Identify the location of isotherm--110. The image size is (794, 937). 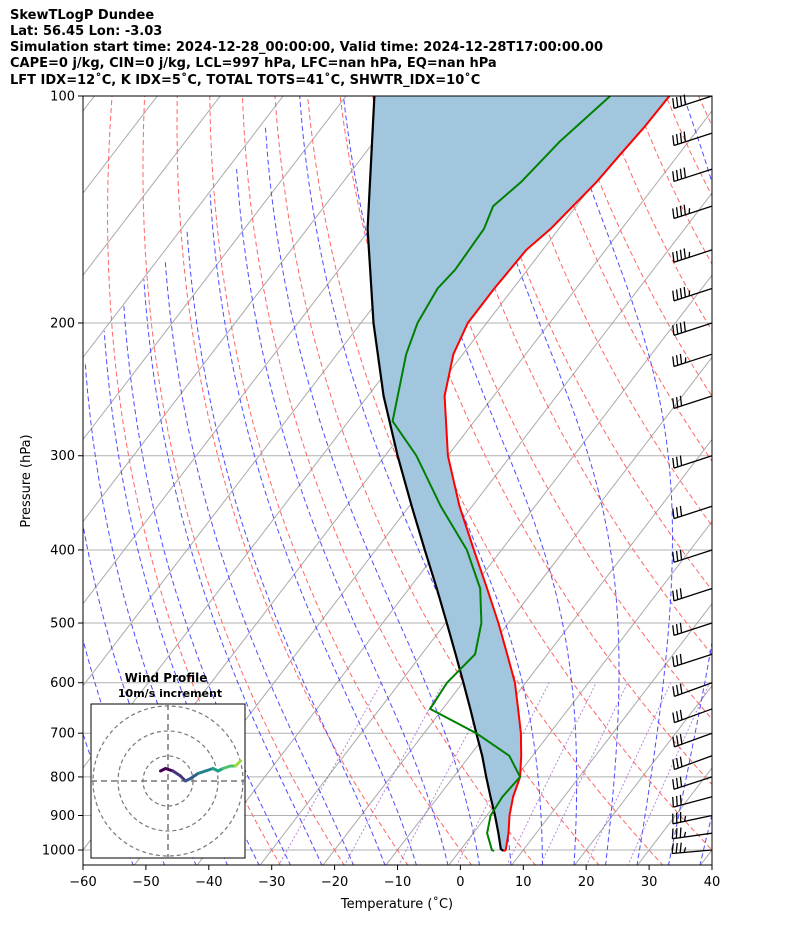
(215, 268).